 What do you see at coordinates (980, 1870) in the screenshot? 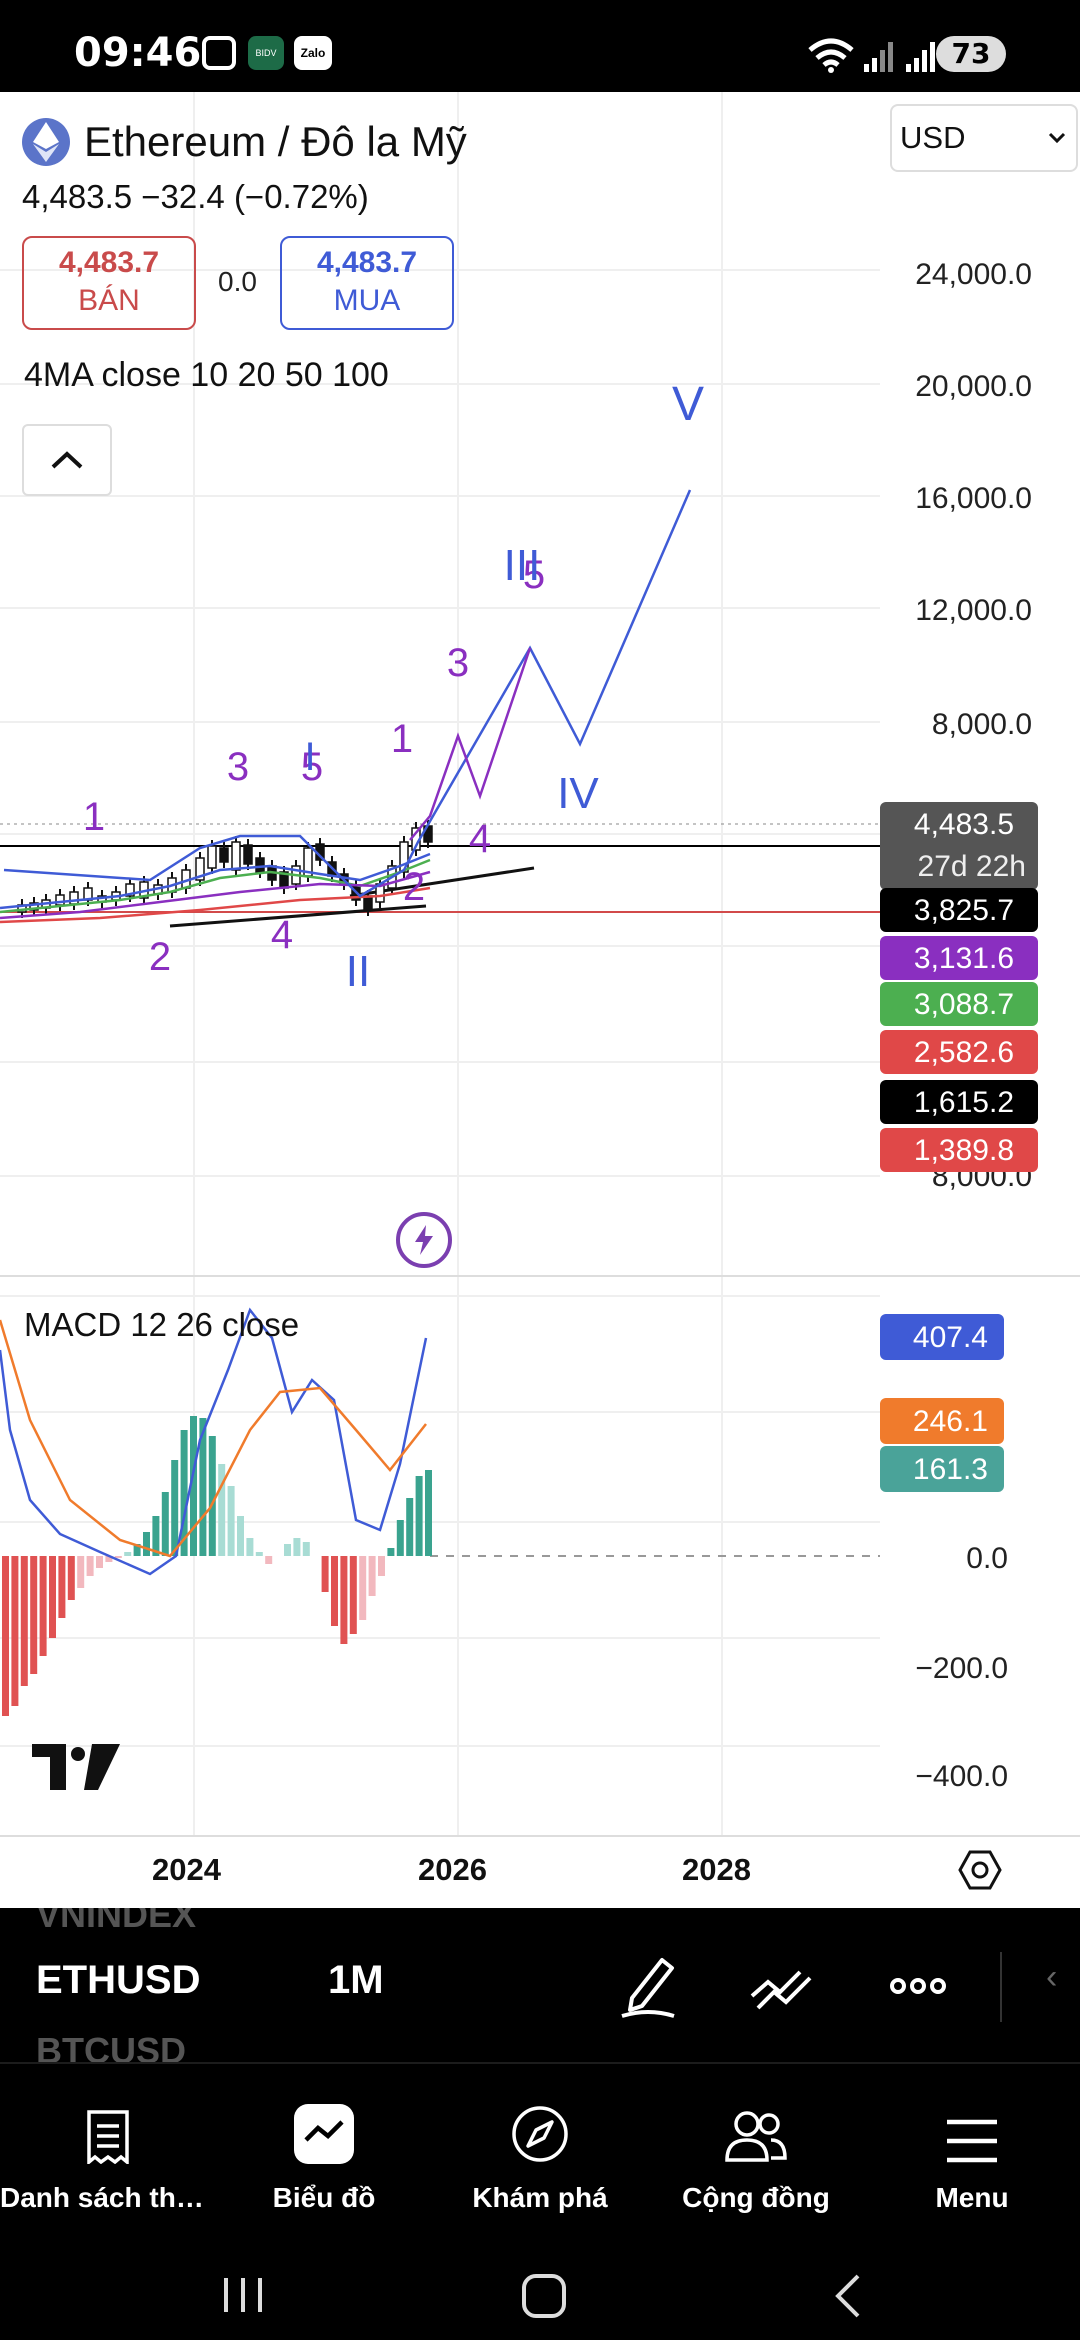
I see `settings-icon` at bounding box center [980, 1870].